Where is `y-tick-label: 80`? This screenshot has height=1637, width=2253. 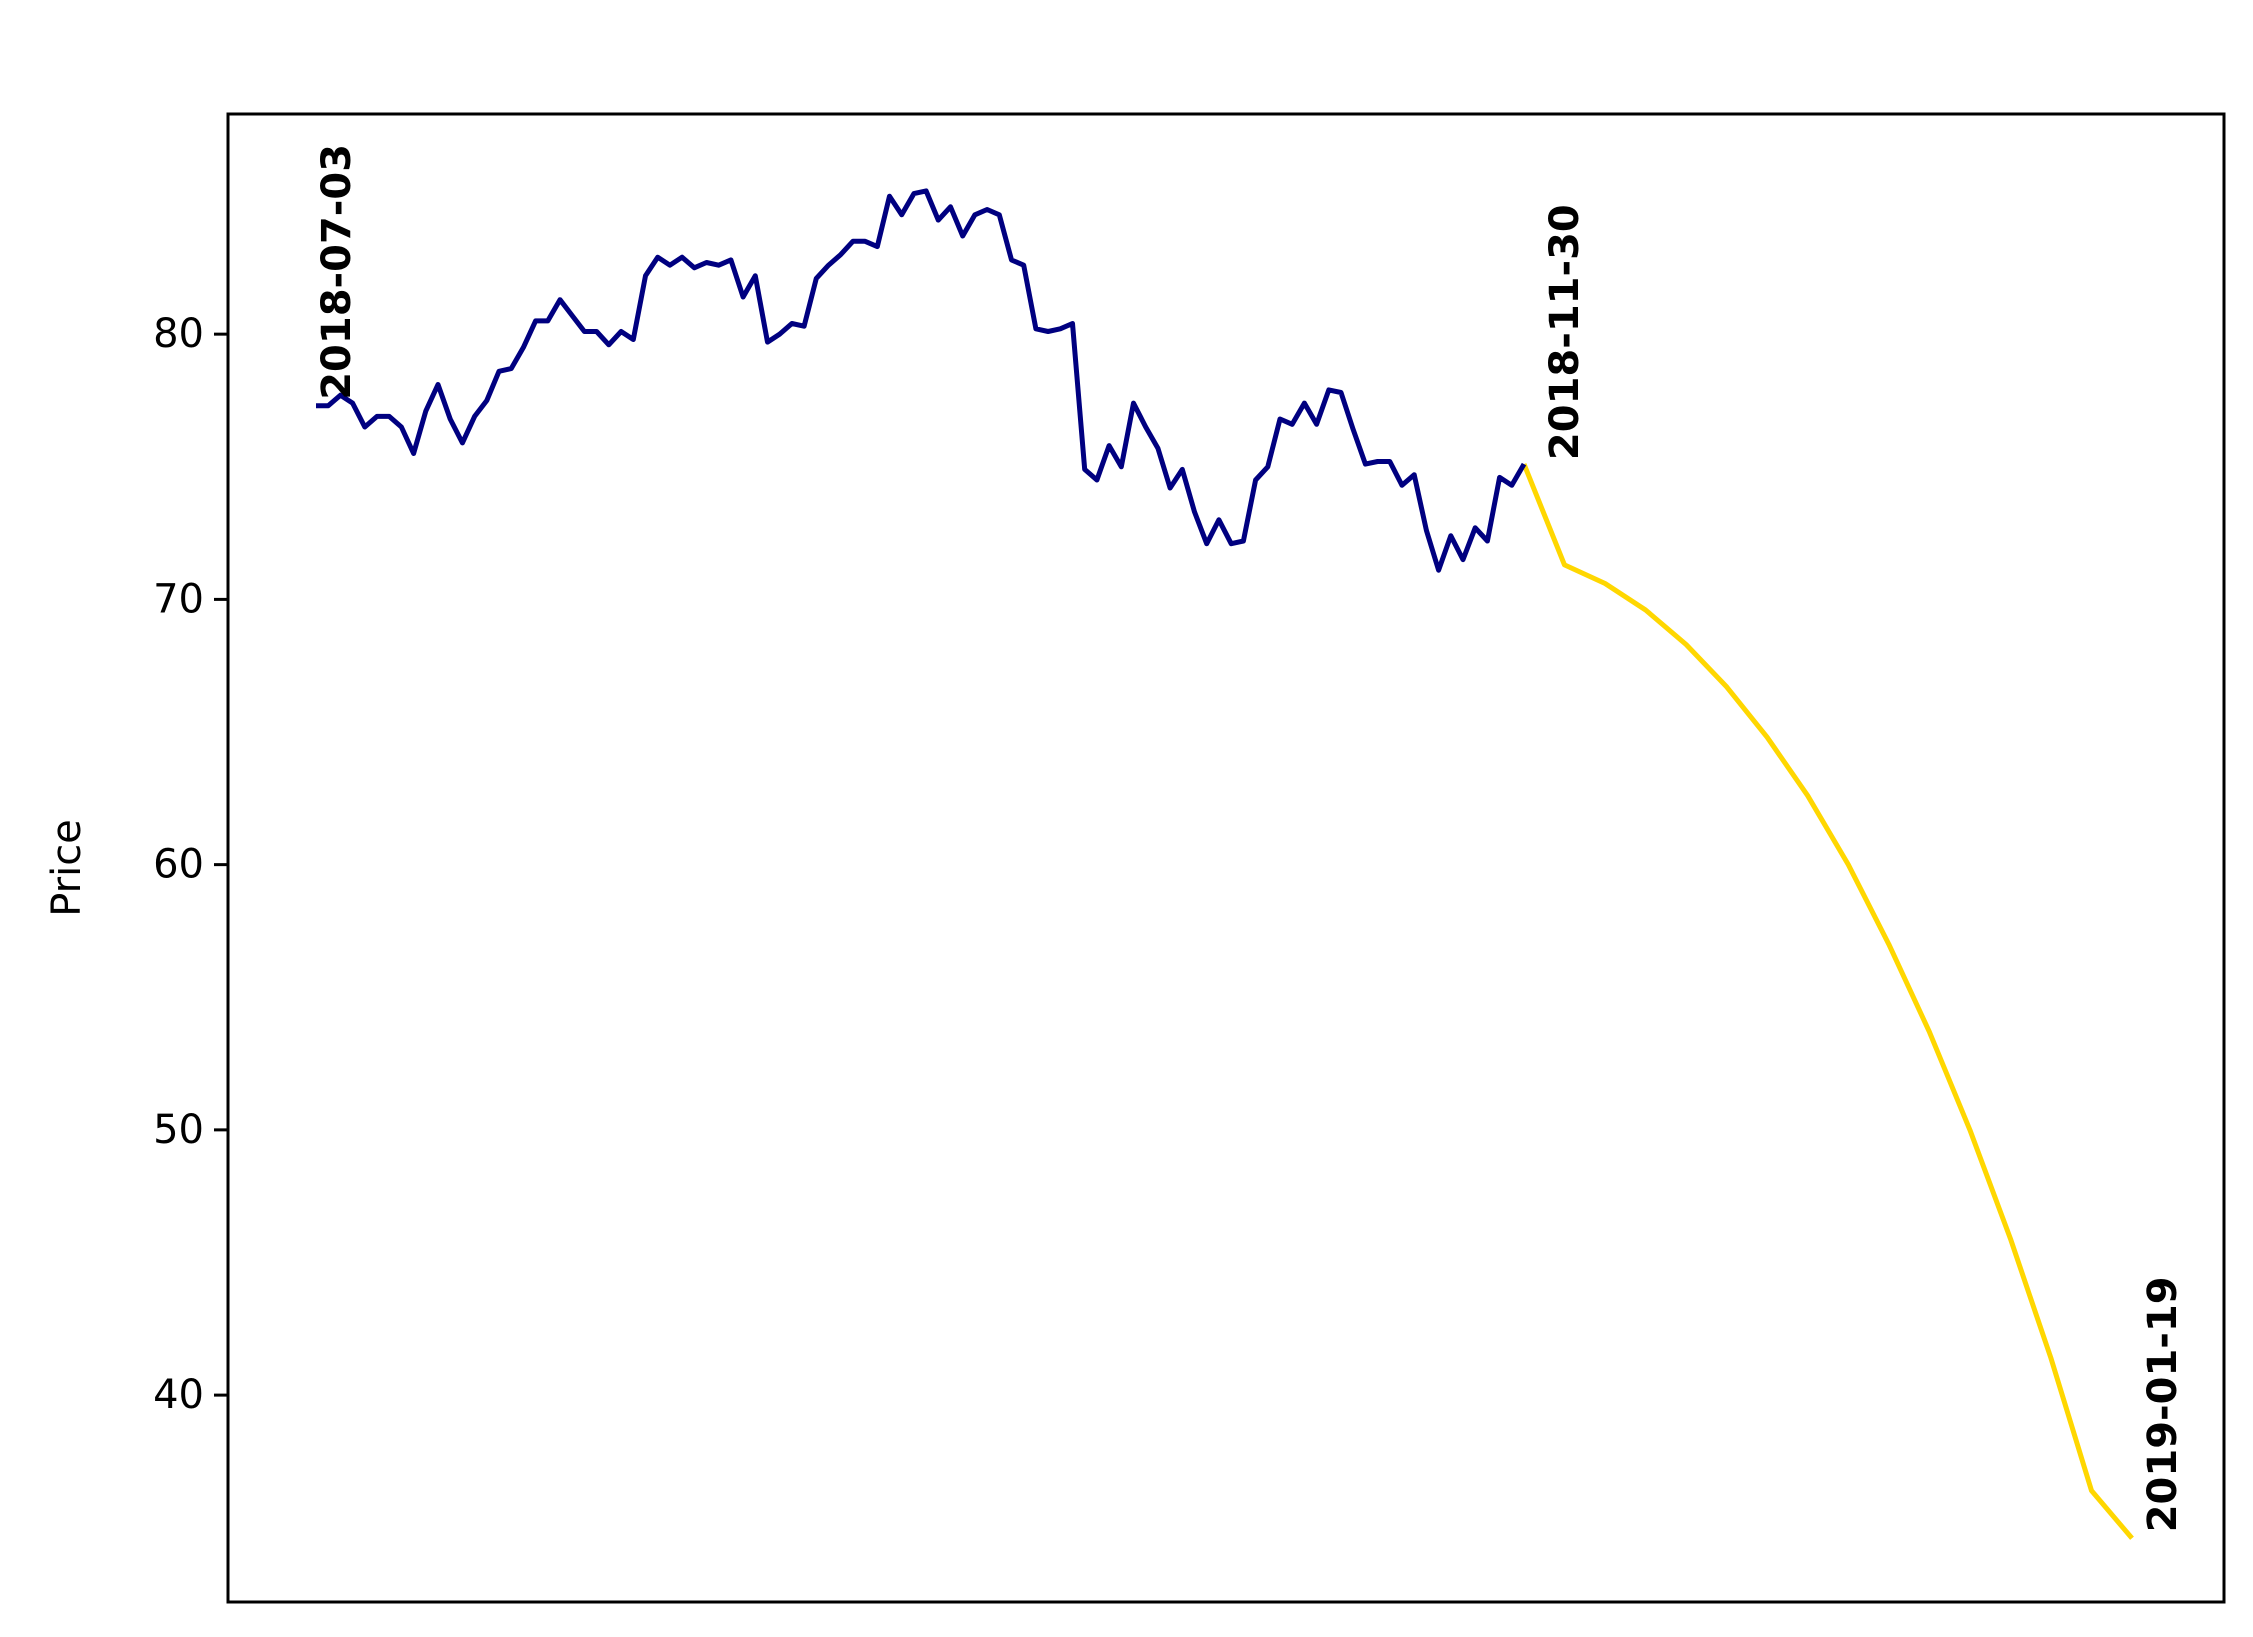
y-tick-label: 80 is located at coordinates (178, 334).